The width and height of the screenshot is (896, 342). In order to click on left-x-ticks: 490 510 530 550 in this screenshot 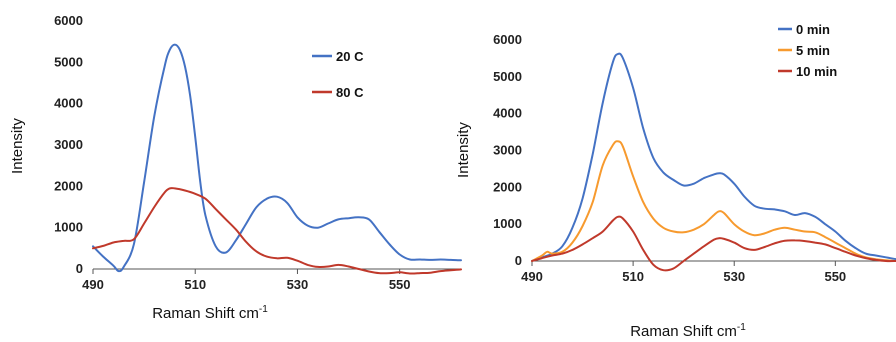, I will do `click(246, 280)`.